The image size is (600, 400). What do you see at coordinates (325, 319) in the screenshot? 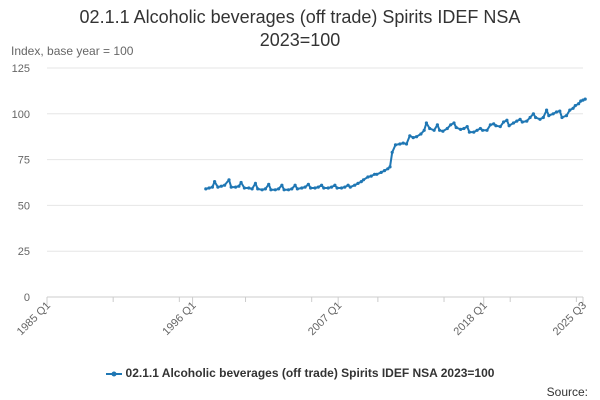
I see `x-tick-label: 2007 Q1` at bounding box center [325, 319].